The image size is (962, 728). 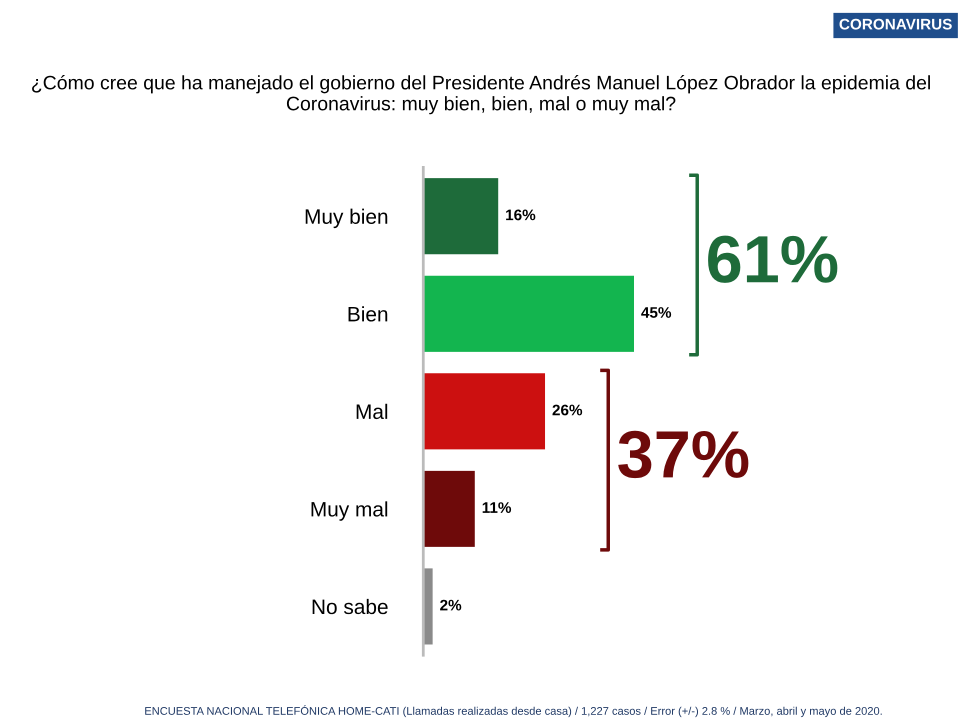 I want to click on y-tick-label: No sabe, so click(x=350, y=606).